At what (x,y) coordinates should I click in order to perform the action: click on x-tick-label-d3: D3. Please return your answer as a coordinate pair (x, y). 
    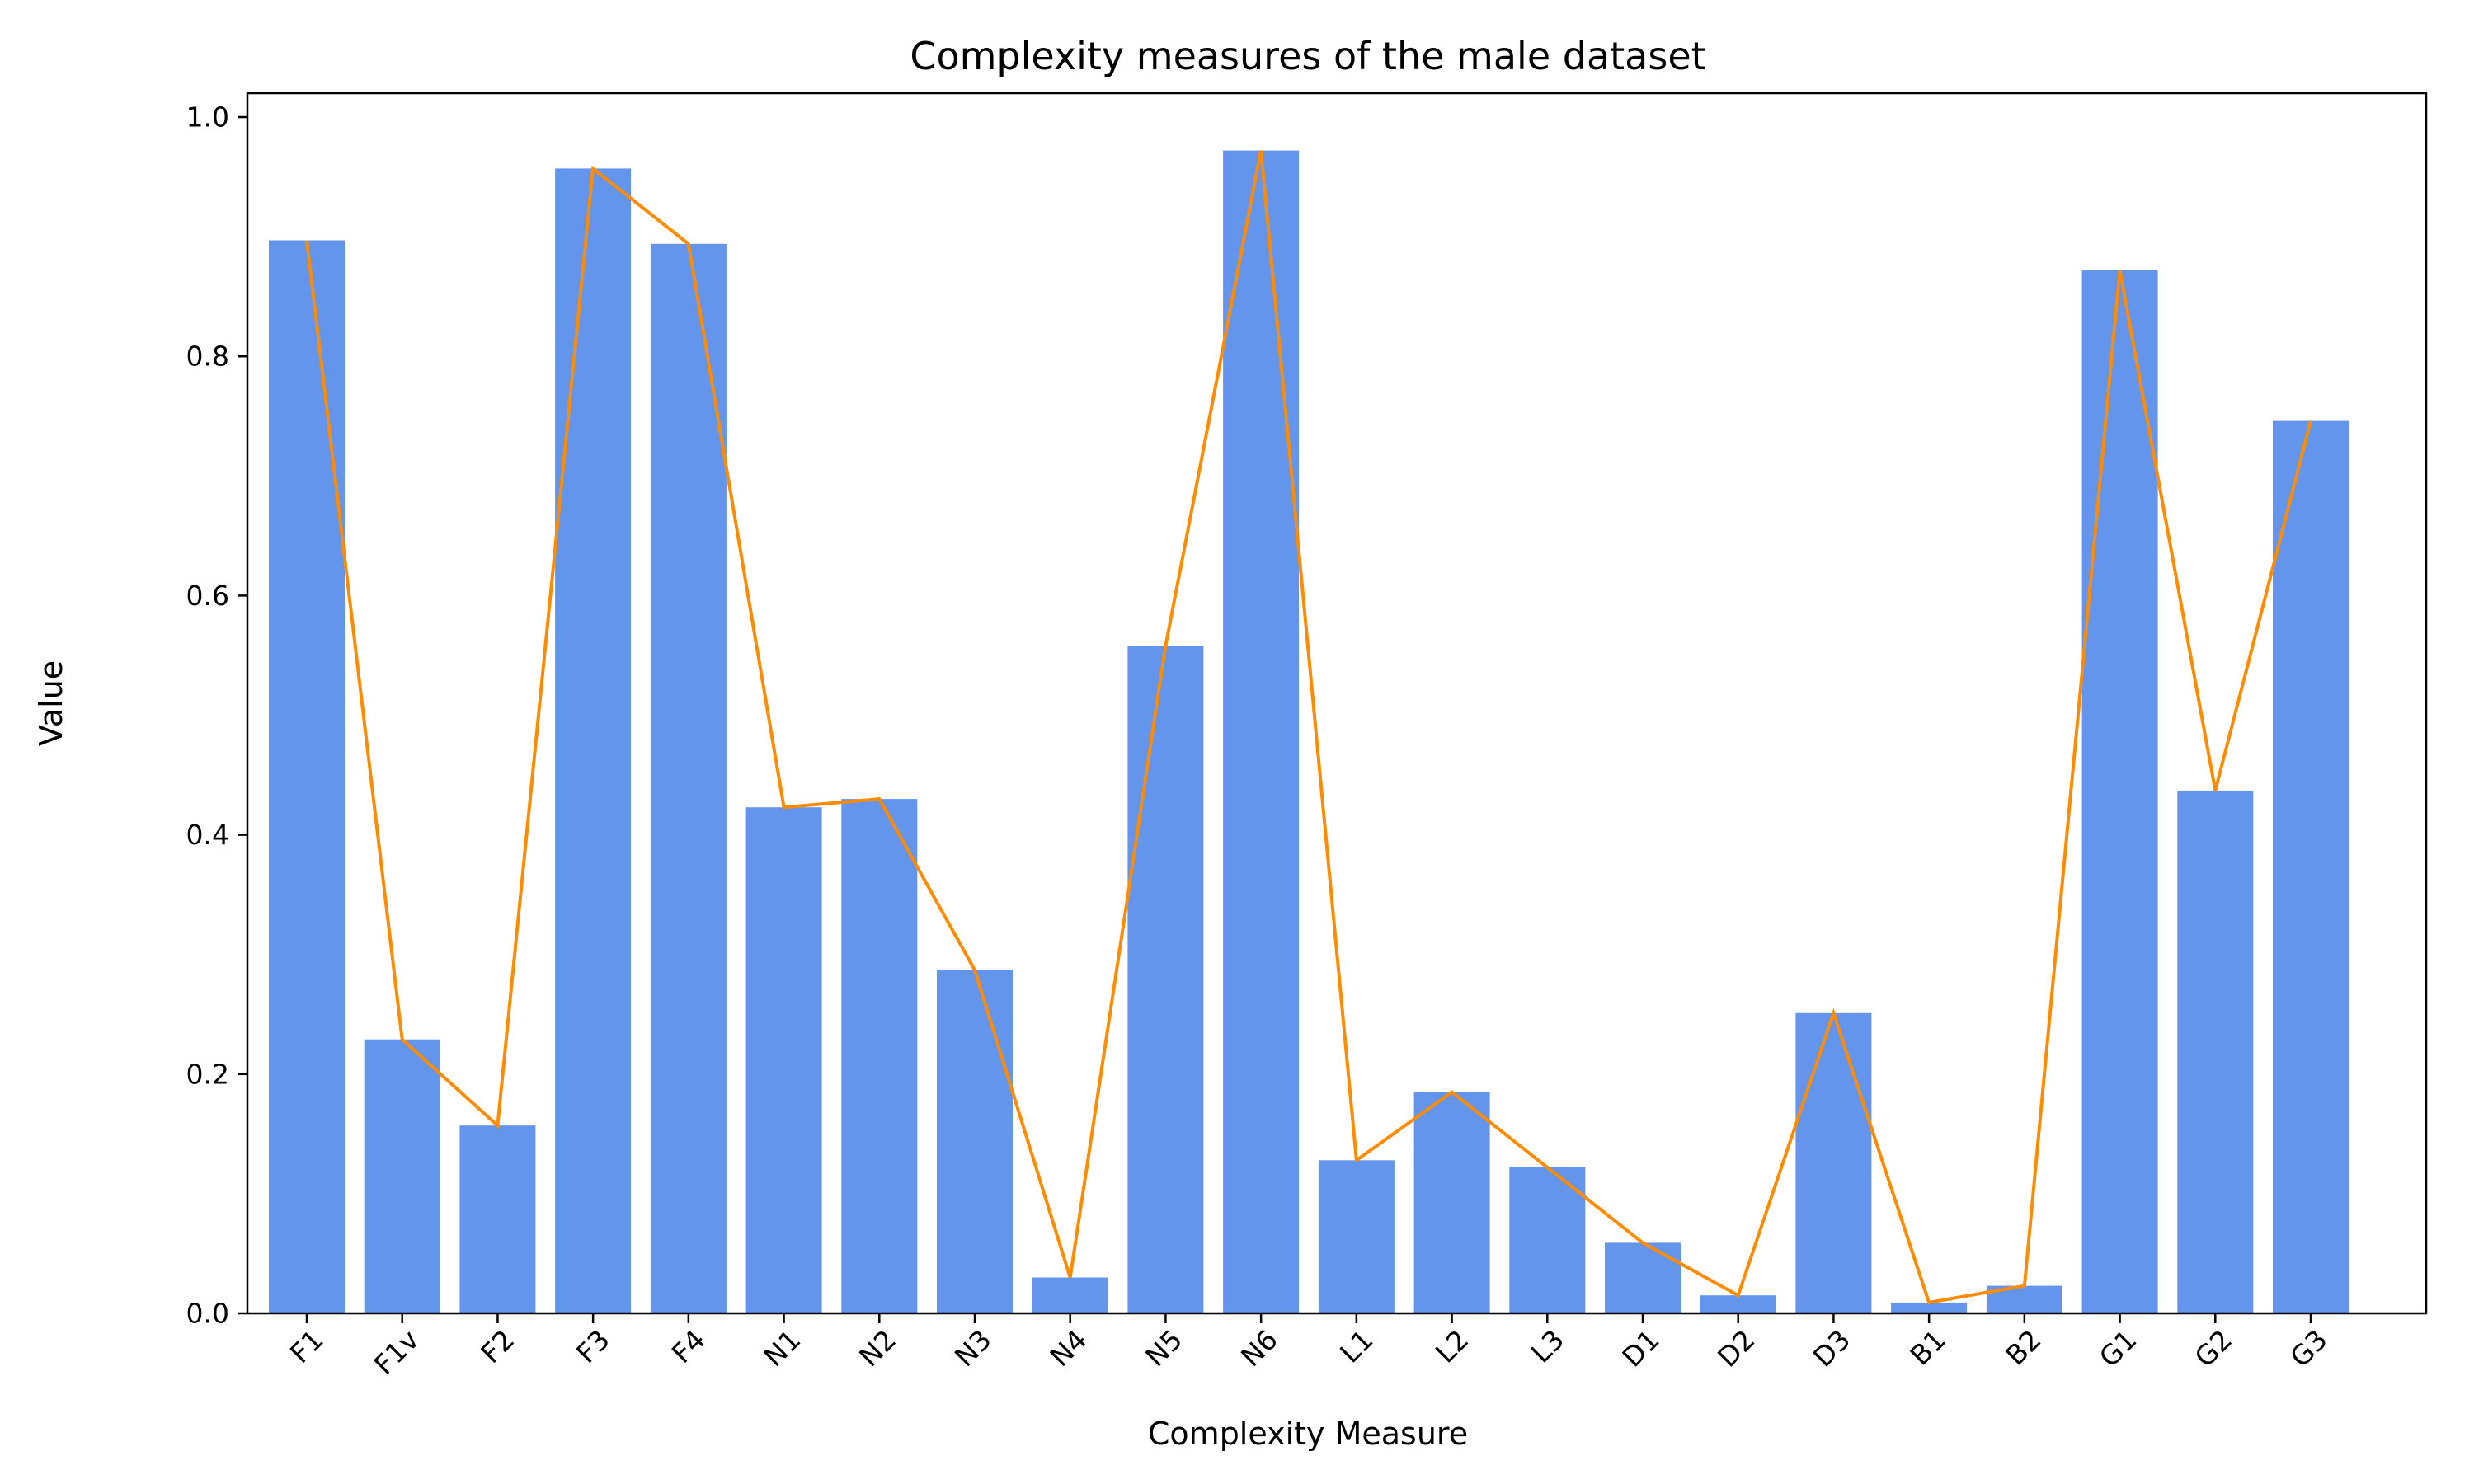
    Looking at the image, I should click on (1831, 1348).